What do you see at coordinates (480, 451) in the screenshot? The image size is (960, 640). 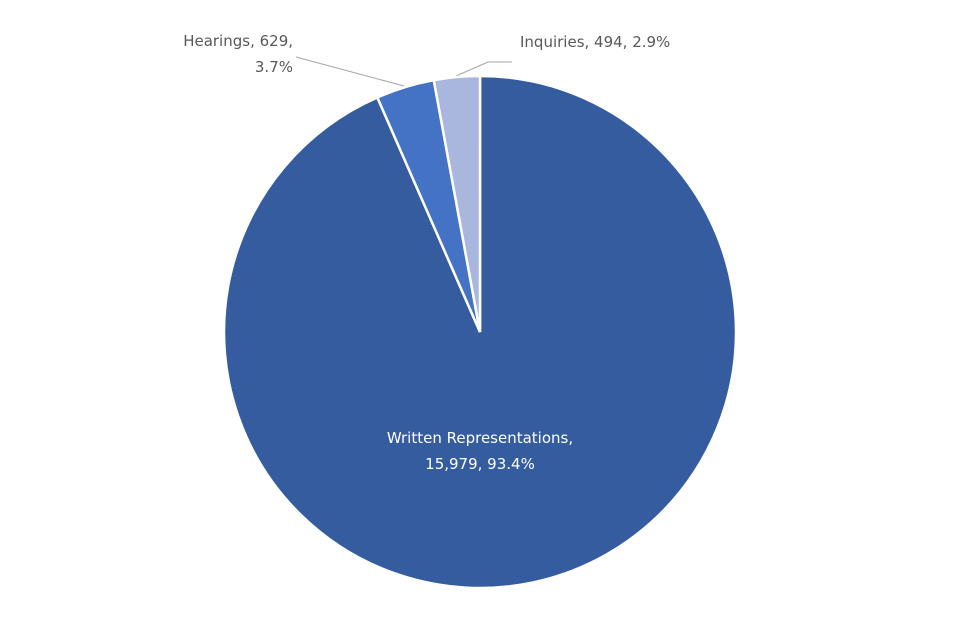 I see `data-label: Written Representations, 15,979, 93.4%` at bounding box center [480, 451].